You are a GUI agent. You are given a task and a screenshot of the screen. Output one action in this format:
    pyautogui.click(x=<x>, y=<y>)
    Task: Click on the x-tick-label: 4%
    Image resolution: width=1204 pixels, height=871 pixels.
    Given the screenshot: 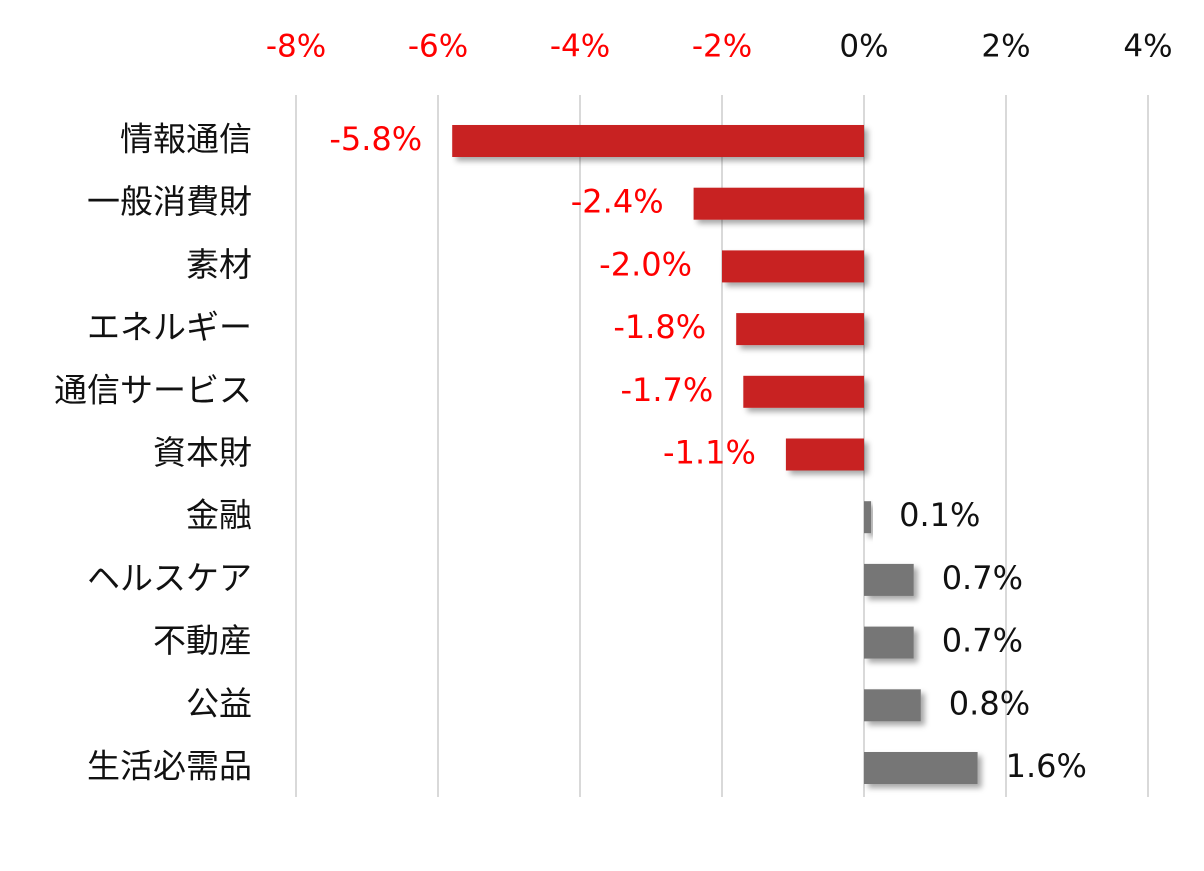 What is the action you would take?
    pyautogui.click(x=1147, y=47)
    